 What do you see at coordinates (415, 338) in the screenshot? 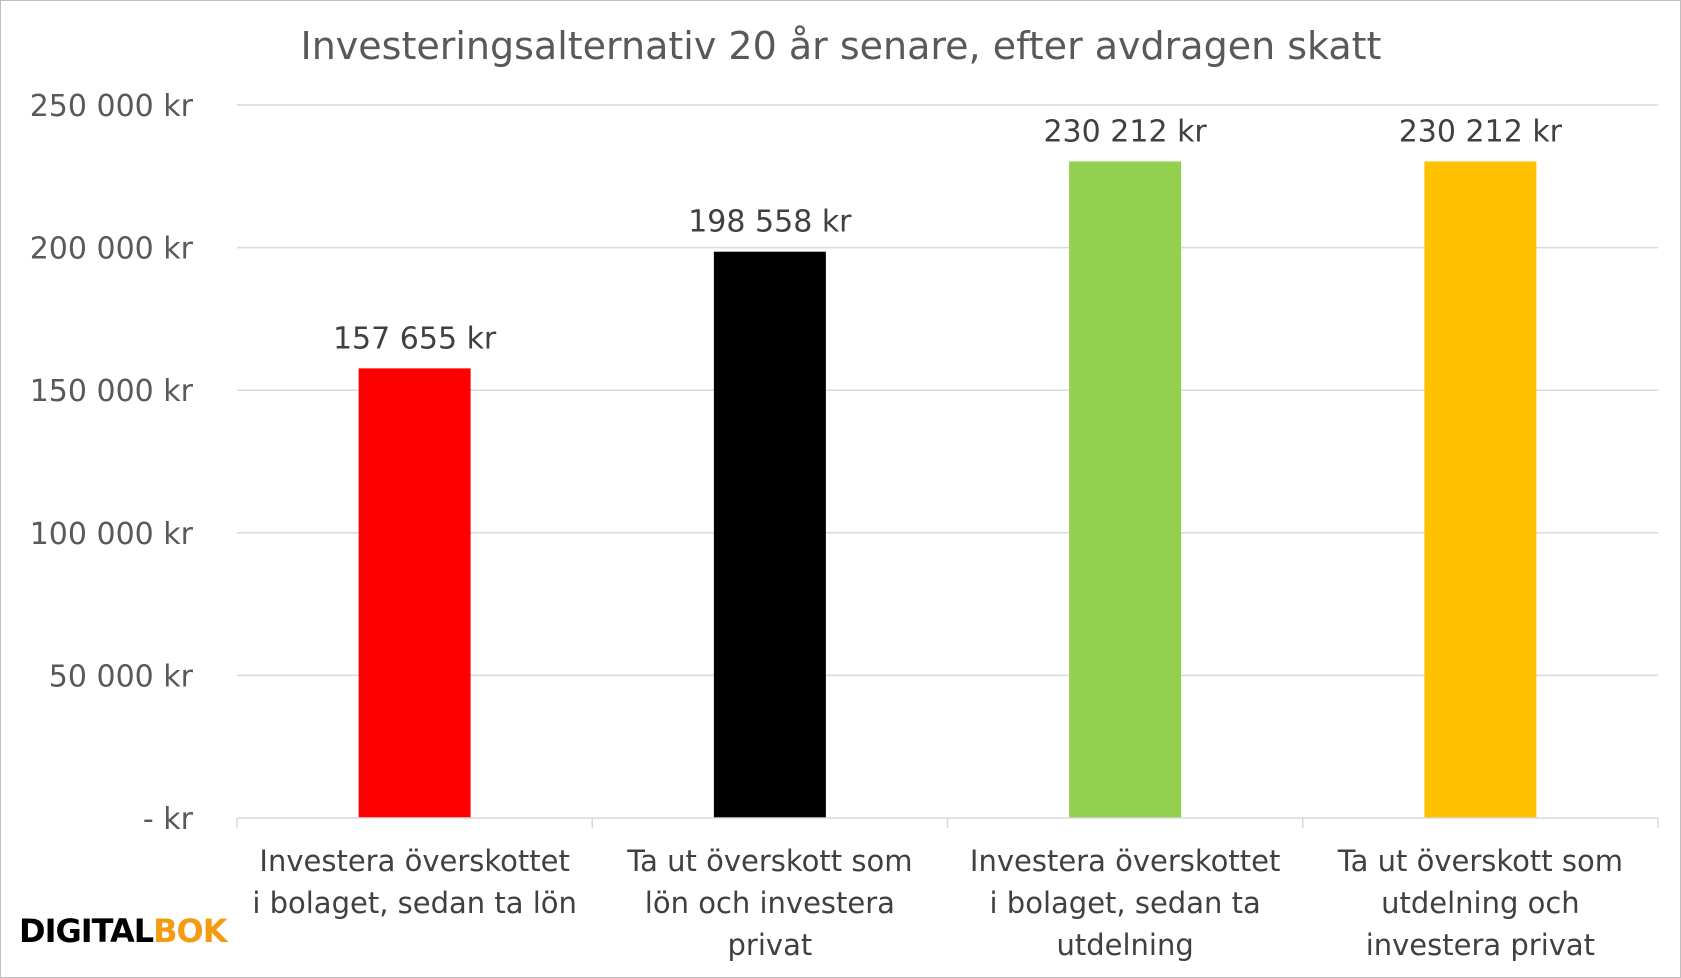
I see `data-label: 157 655 kr` at bounding box center [415, 338].